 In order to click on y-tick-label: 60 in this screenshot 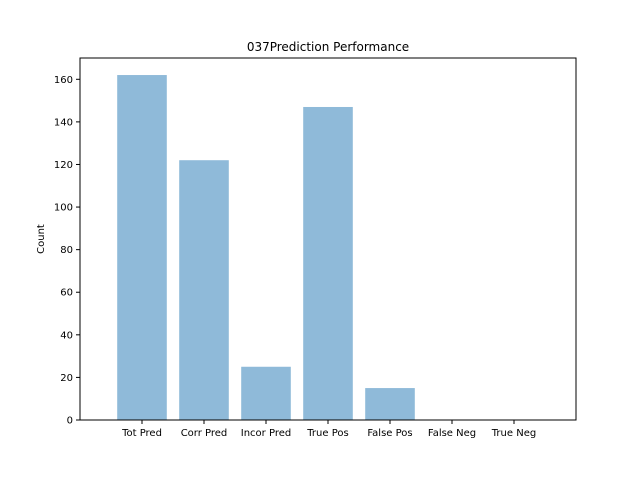, I will do `click(66, 293)`.